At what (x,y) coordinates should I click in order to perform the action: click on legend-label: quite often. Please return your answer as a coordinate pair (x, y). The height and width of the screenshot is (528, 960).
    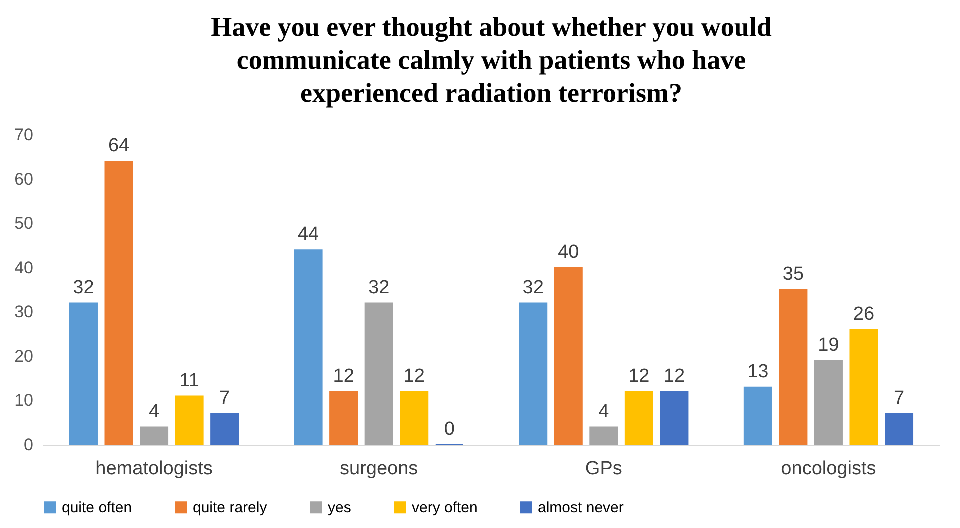
    Looking at the image, I should click on (97, 508).